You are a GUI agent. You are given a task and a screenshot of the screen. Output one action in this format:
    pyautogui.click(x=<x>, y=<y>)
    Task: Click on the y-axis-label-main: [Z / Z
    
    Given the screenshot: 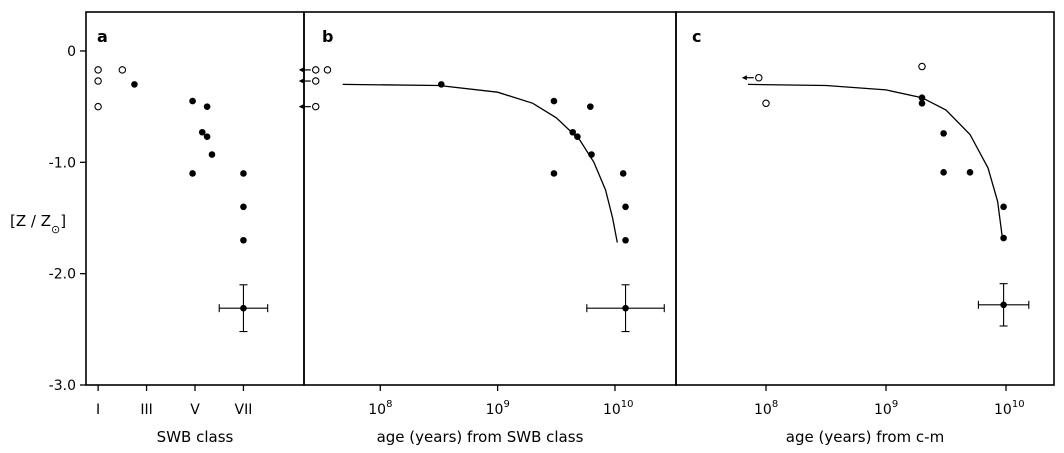 What is the action you would take?
    pyautogui.click(x=30, y=221)
    